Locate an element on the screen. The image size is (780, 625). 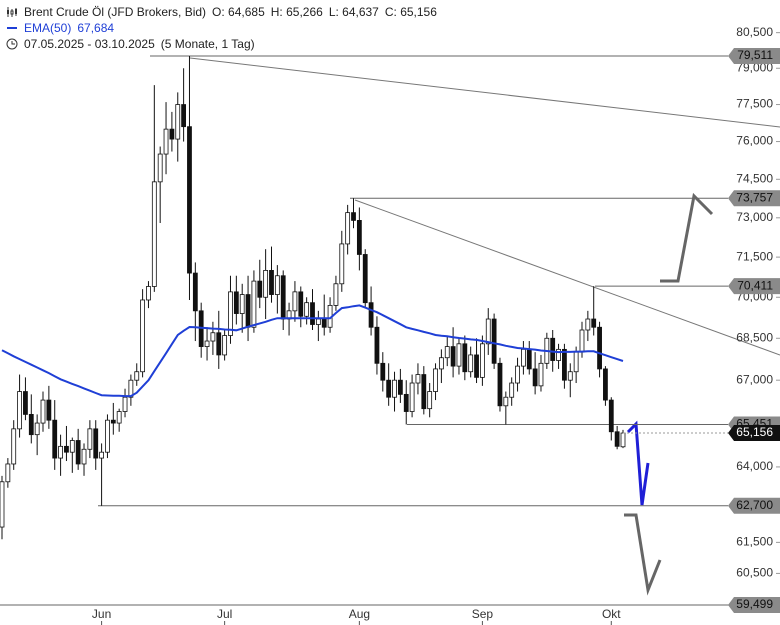
date-range: 07.05.2025 - 03.10.2025 is located at coordinates (89, 44).